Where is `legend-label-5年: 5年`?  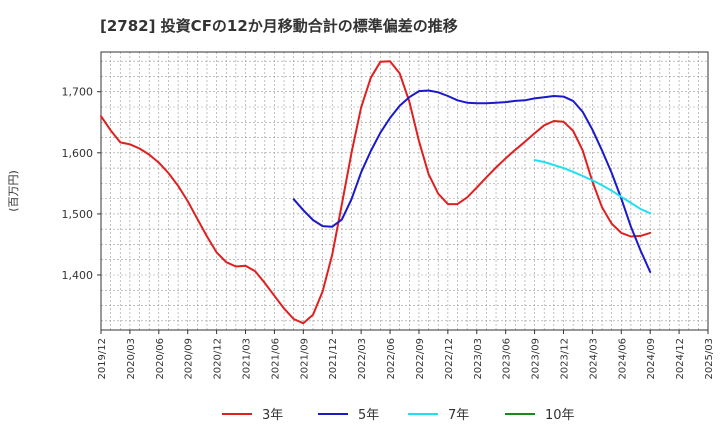 legend-label-5年: 5年 is located at coordinates (368, 415).